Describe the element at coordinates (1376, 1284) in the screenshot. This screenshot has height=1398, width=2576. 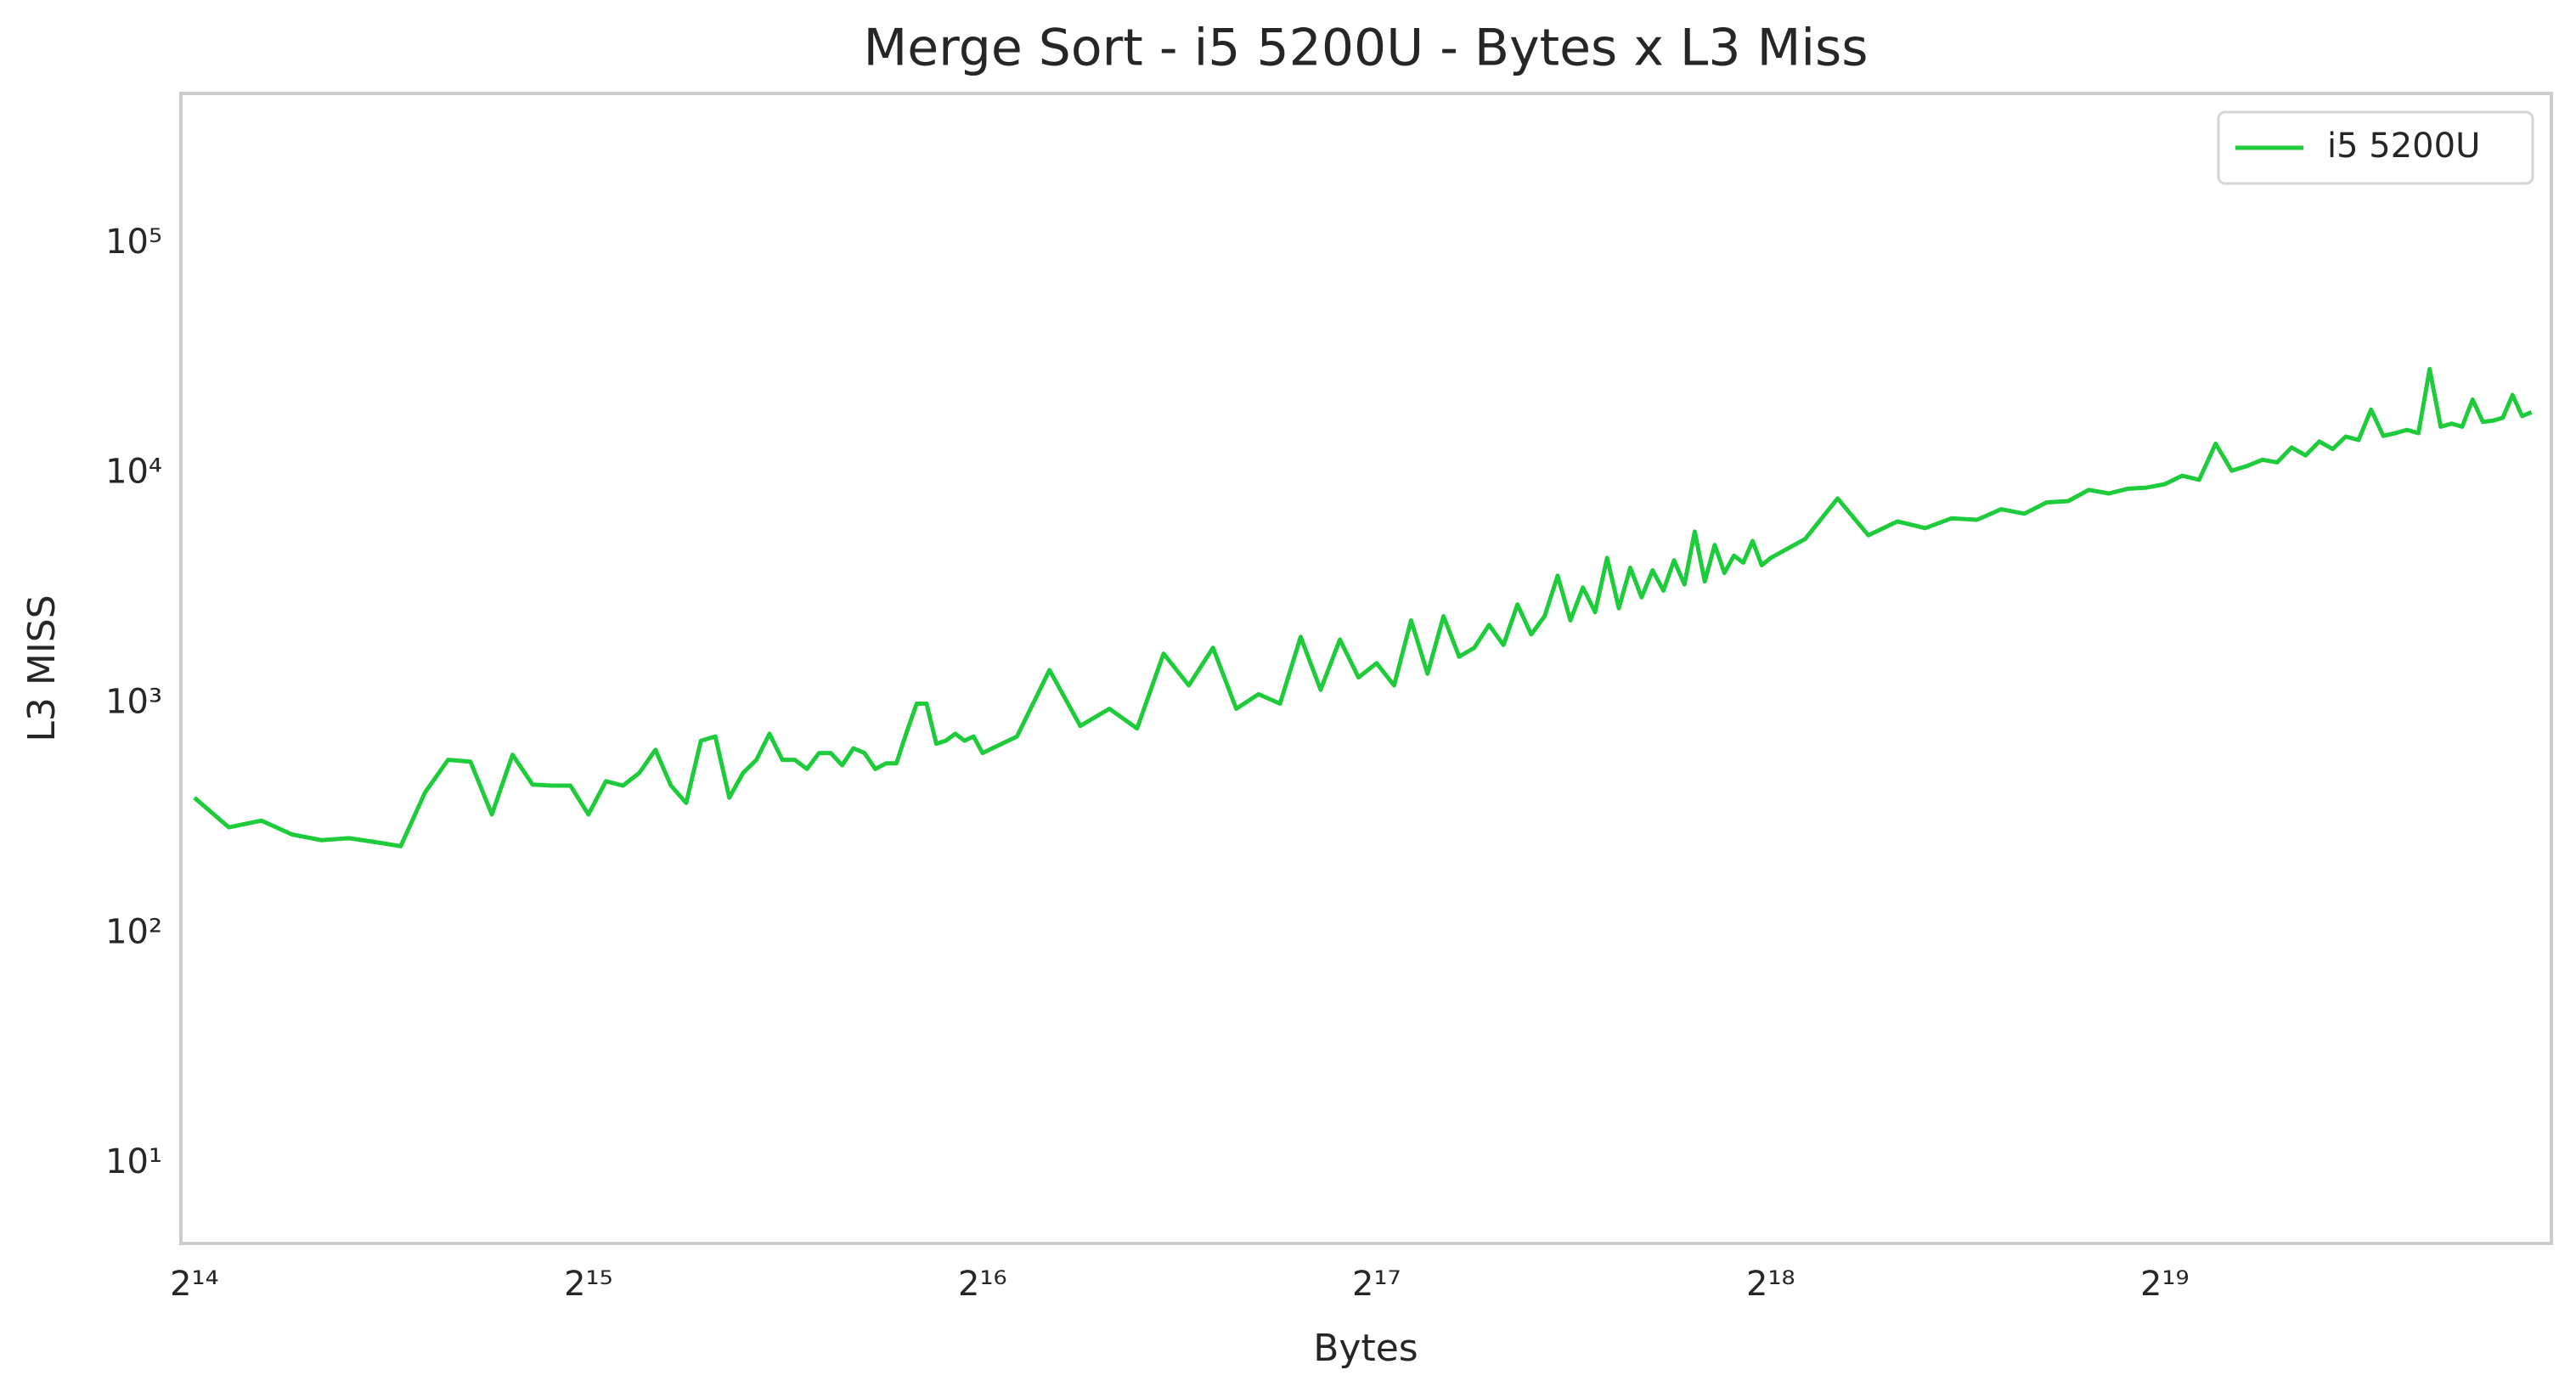
I see `x-tick-label: 2¹⁷` at that location.